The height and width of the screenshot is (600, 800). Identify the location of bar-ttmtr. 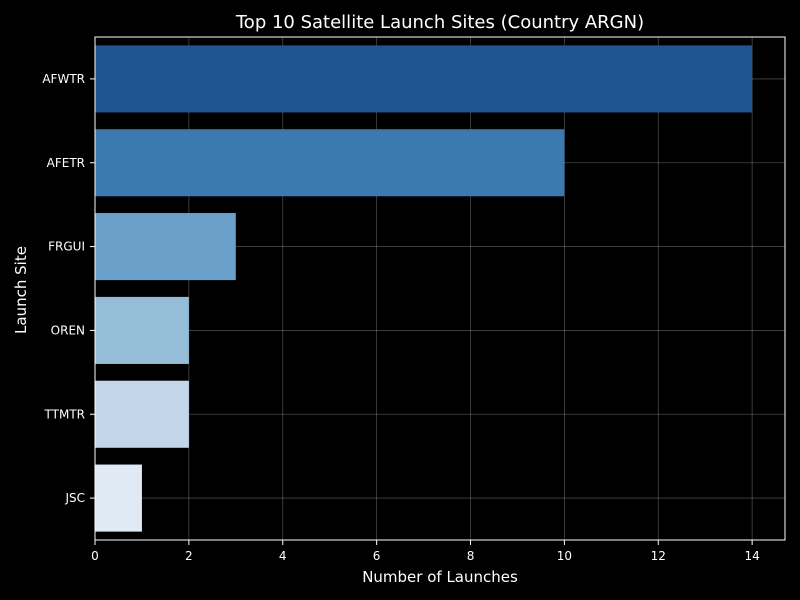
(142, 414).